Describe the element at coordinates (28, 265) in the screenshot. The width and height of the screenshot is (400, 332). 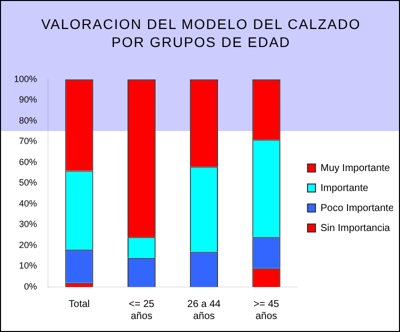
I see `y-tick-label: 10%` at that location.